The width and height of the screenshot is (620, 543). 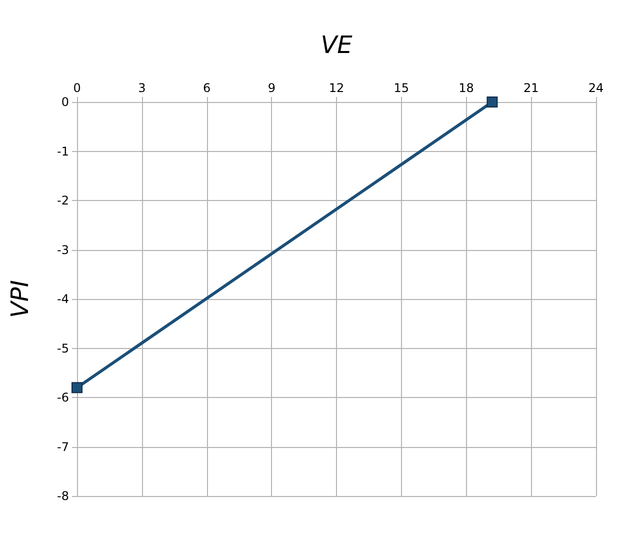 What do you see at coordinates (272, 88) in the screenshot?
I see `x-tick-label: 9` at bounding box center [272, 88].